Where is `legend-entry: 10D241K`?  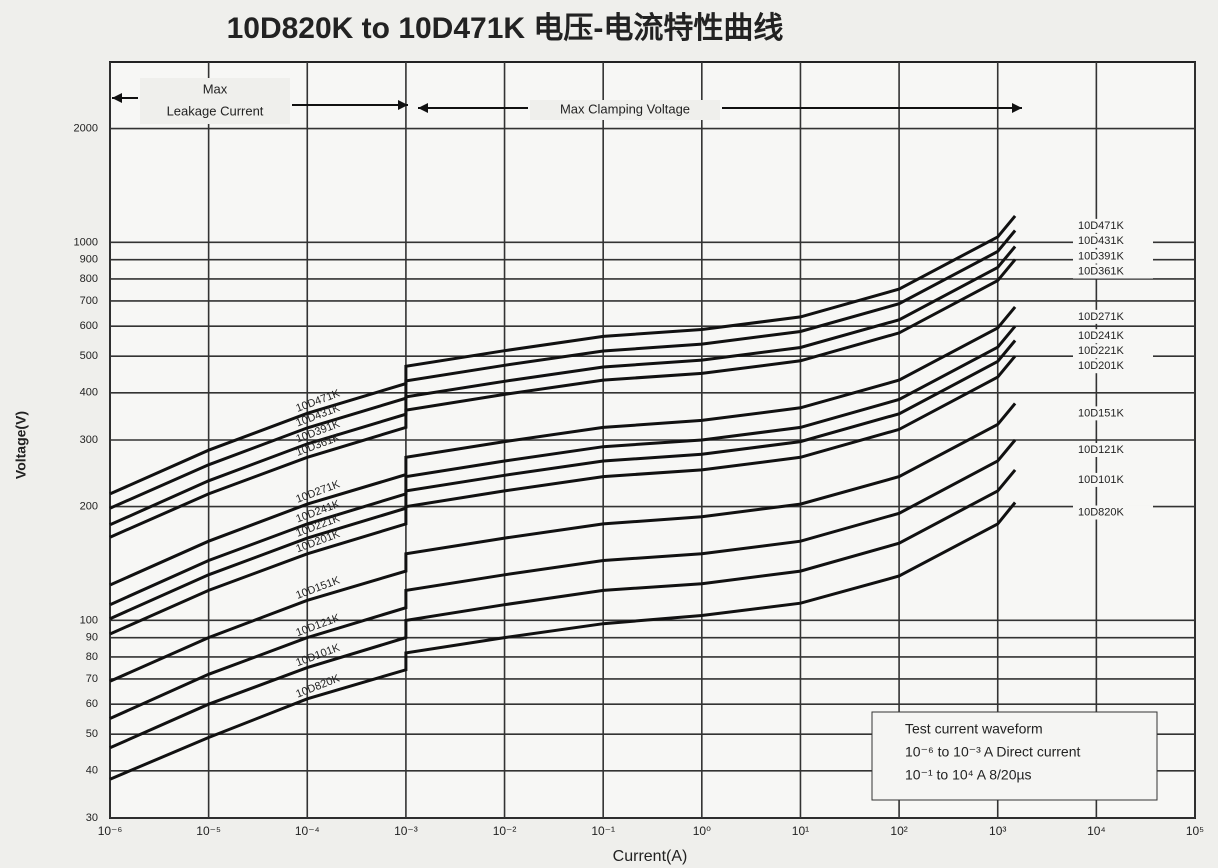 legend-entry: 10D241K is located at coordinates (1101, 336).